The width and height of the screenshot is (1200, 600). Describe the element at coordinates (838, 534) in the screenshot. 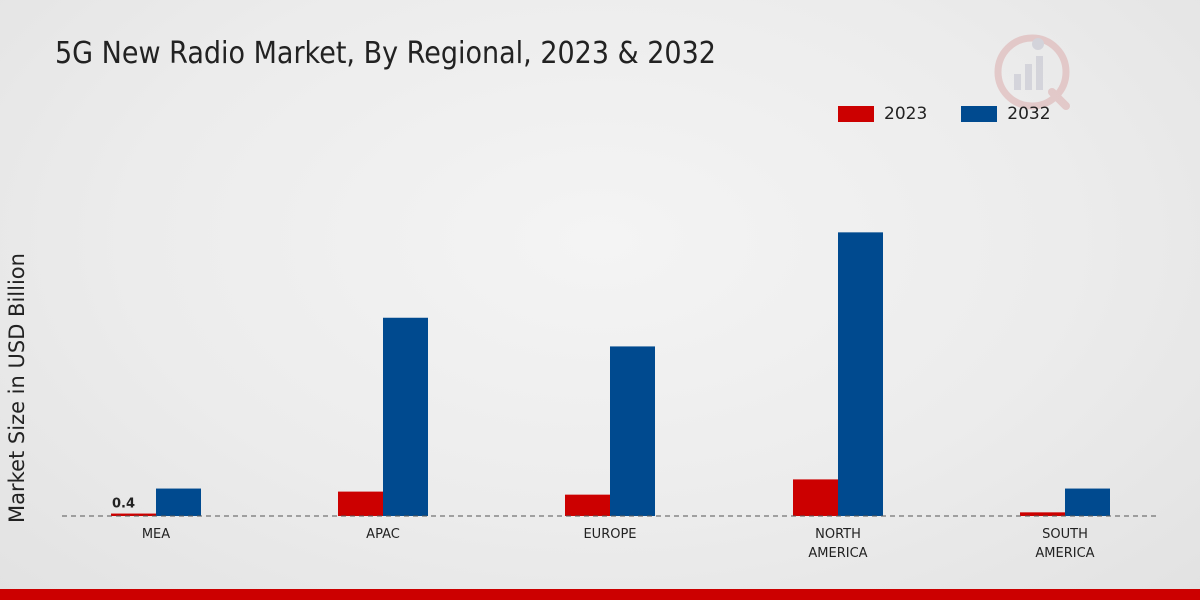

I see `x-tick-label-north-america-0: NORTH` at that location.